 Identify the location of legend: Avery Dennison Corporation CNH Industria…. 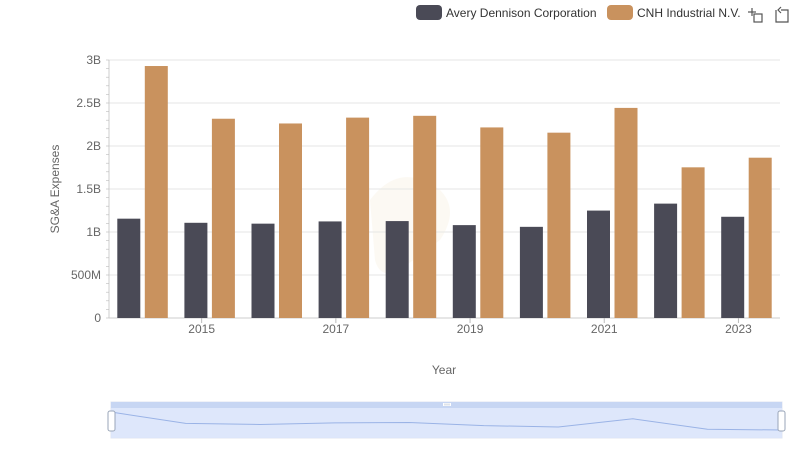
(578, 12).